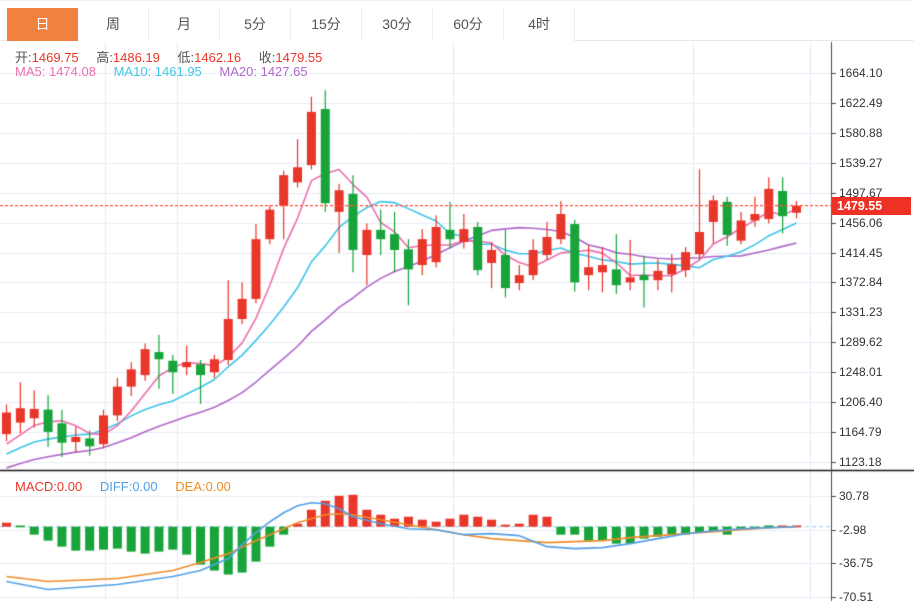 This screenshot has width=914, height=604. Describe the element at coordinates (861, 252) in the screenshot. I see `price-tick-label: 1414.45` at that location.